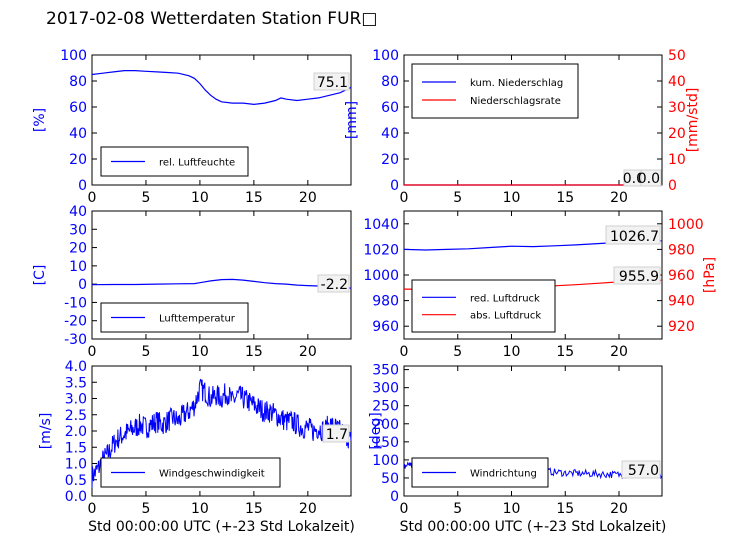  I want to click on wind-speed-y-tick-label: 3.5, so click(76, 383).